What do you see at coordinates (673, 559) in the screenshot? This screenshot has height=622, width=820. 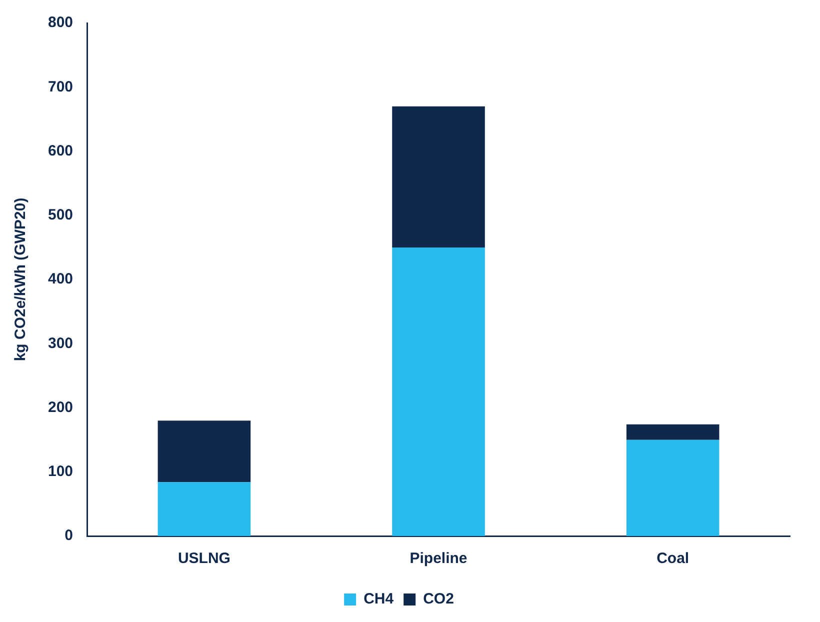 I see `x-tick-label: Coal` at bounding box center [673, 559].